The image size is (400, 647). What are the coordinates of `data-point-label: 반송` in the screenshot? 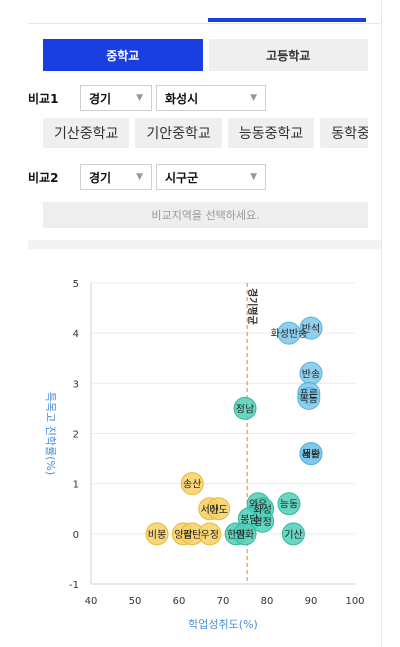 It's located at (311, 374).